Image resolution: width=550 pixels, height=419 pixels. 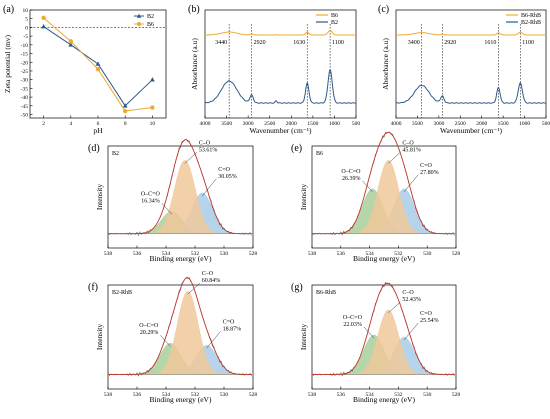 I want to click on y-axis-label: Zeta potential (mv), so click(x=7, y=64).